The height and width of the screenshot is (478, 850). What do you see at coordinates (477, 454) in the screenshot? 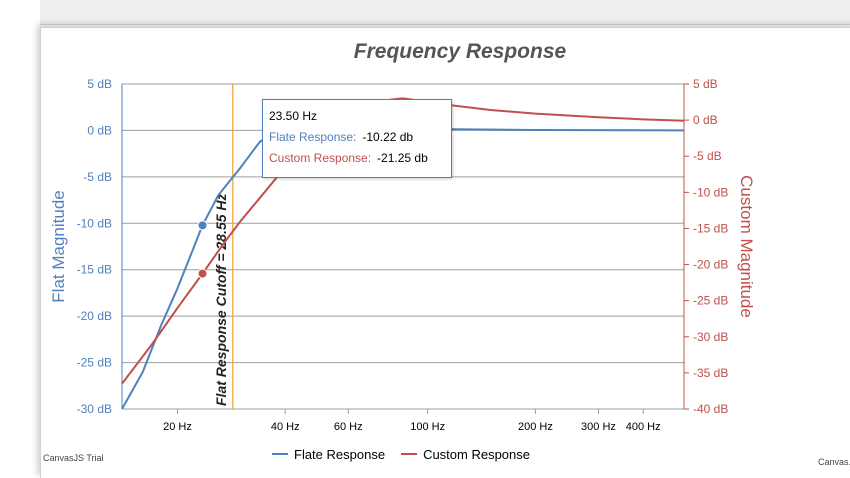
I see `legend-label-custom: Custom Response` at bounding box center [477, 454].